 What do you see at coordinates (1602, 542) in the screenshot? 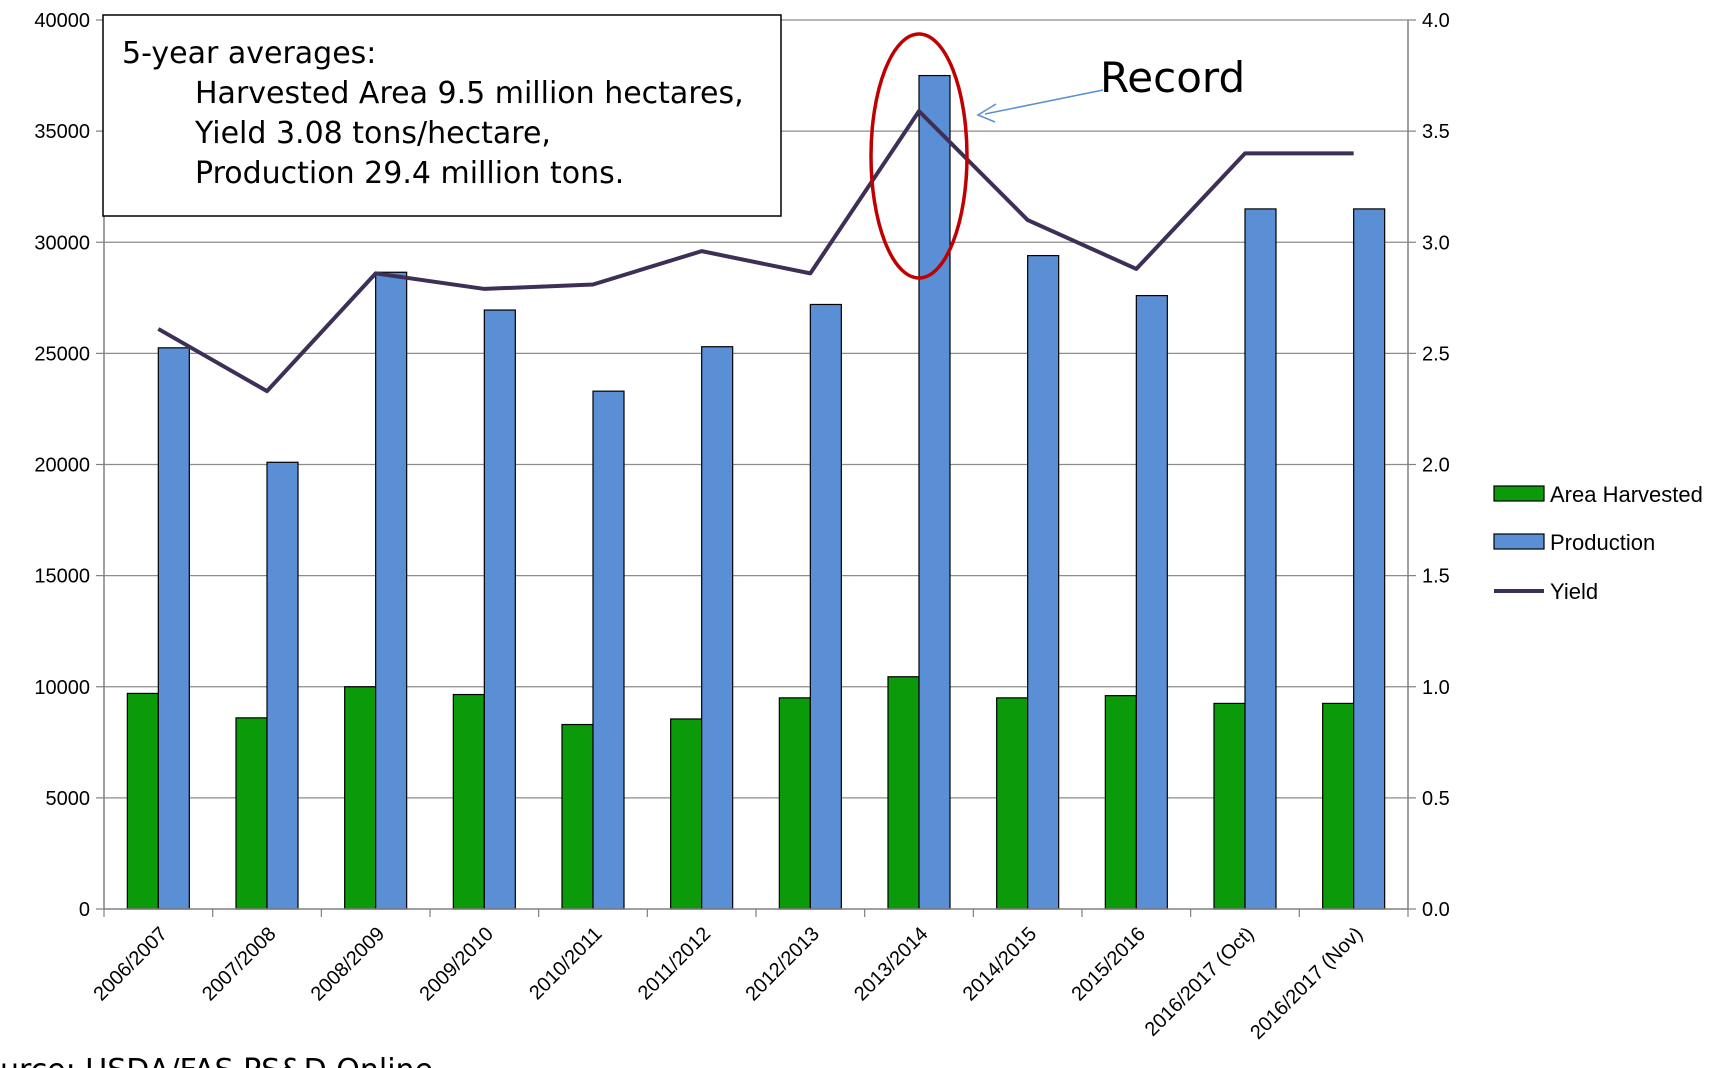
I see `legend-label: Production` at bounding box center [1602, 542].